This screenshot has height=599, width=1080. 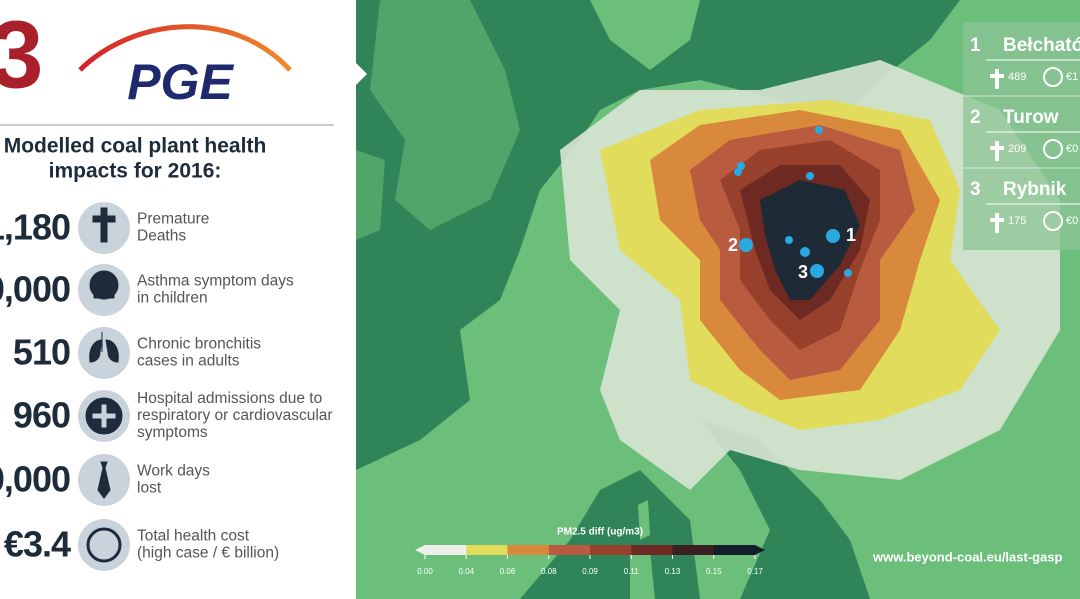 I want to click on legend-title: PM2.5 diff (ug/m3), so click(x=600, y=532).